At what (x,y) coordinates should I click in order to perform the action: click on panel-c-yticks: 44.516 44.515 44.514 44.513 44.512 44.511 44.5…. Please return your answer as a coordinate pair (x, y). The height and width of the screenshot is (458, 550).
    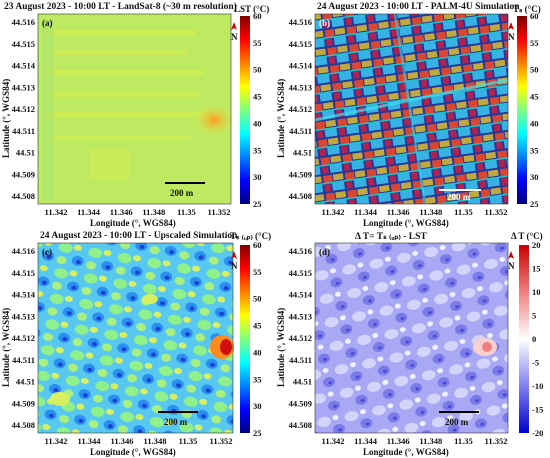
    Looking at the image, I should click on (24, 338).